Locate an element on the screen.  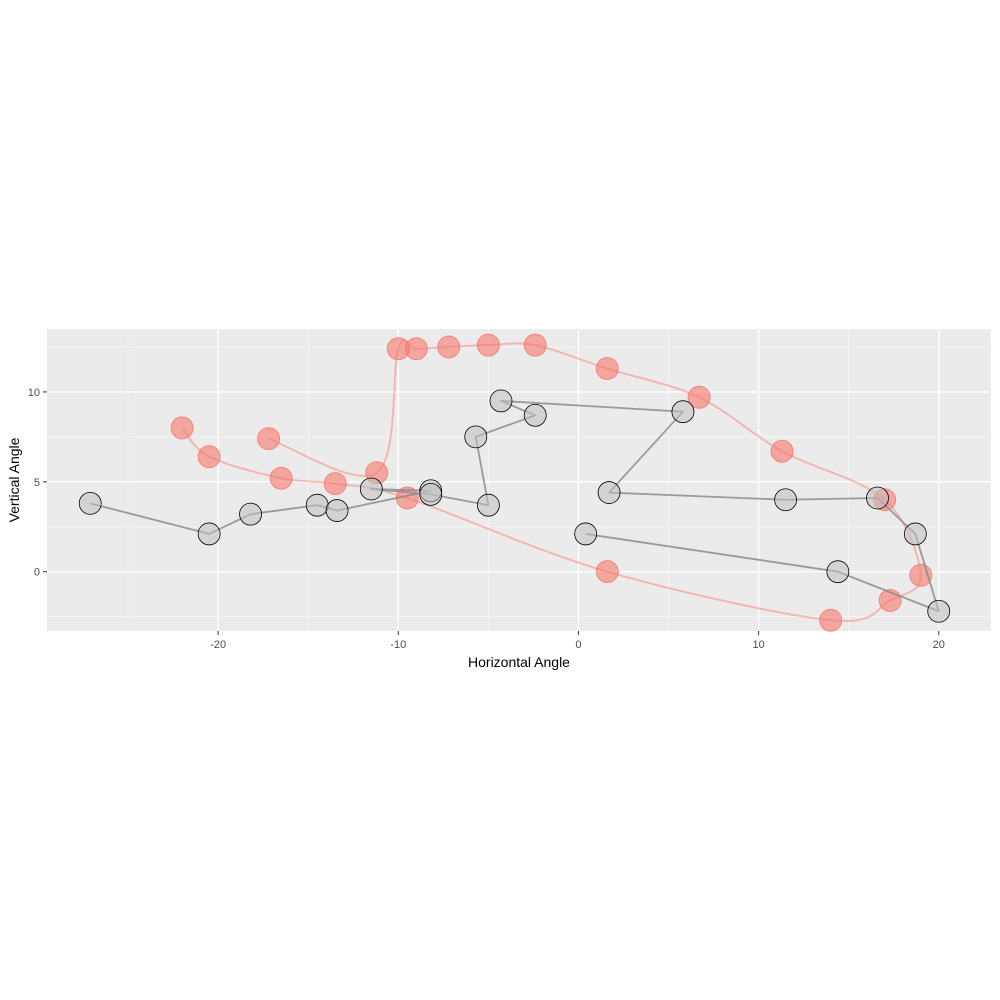
x-tick-label: 20 is located at coordinates (939, 645).